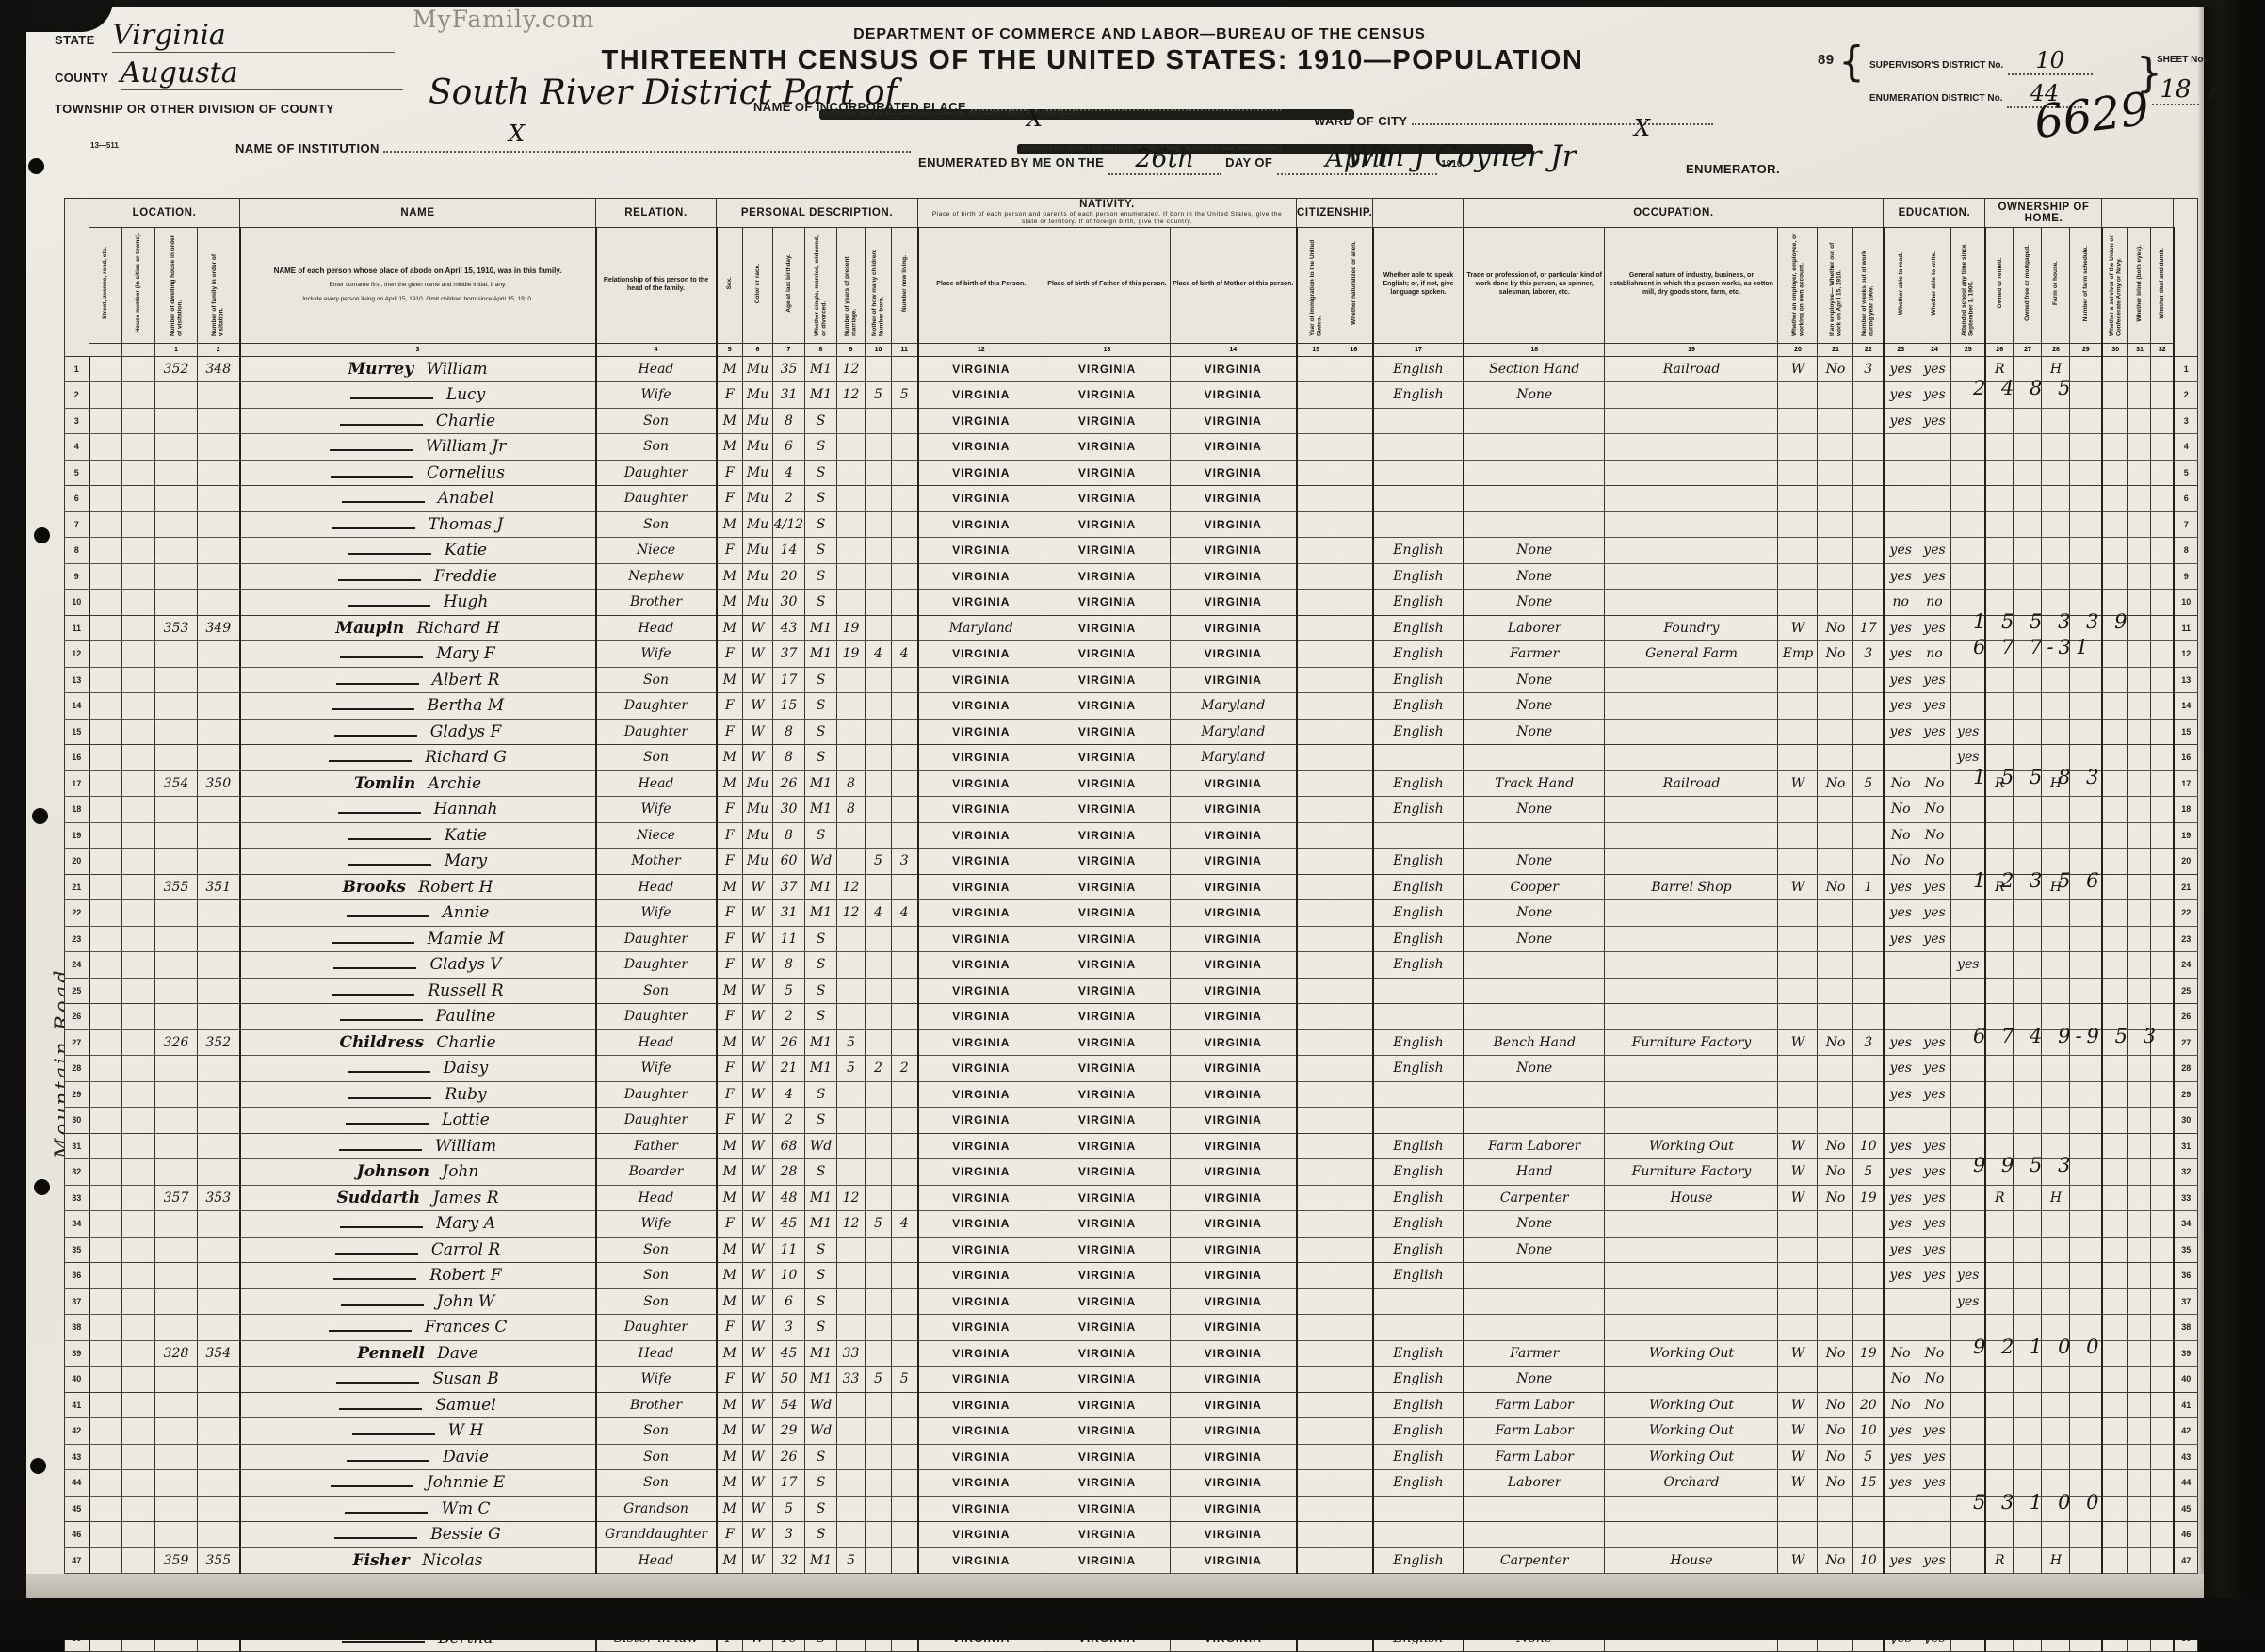  I want to click on cell-name: Mary, so click(418, 861).